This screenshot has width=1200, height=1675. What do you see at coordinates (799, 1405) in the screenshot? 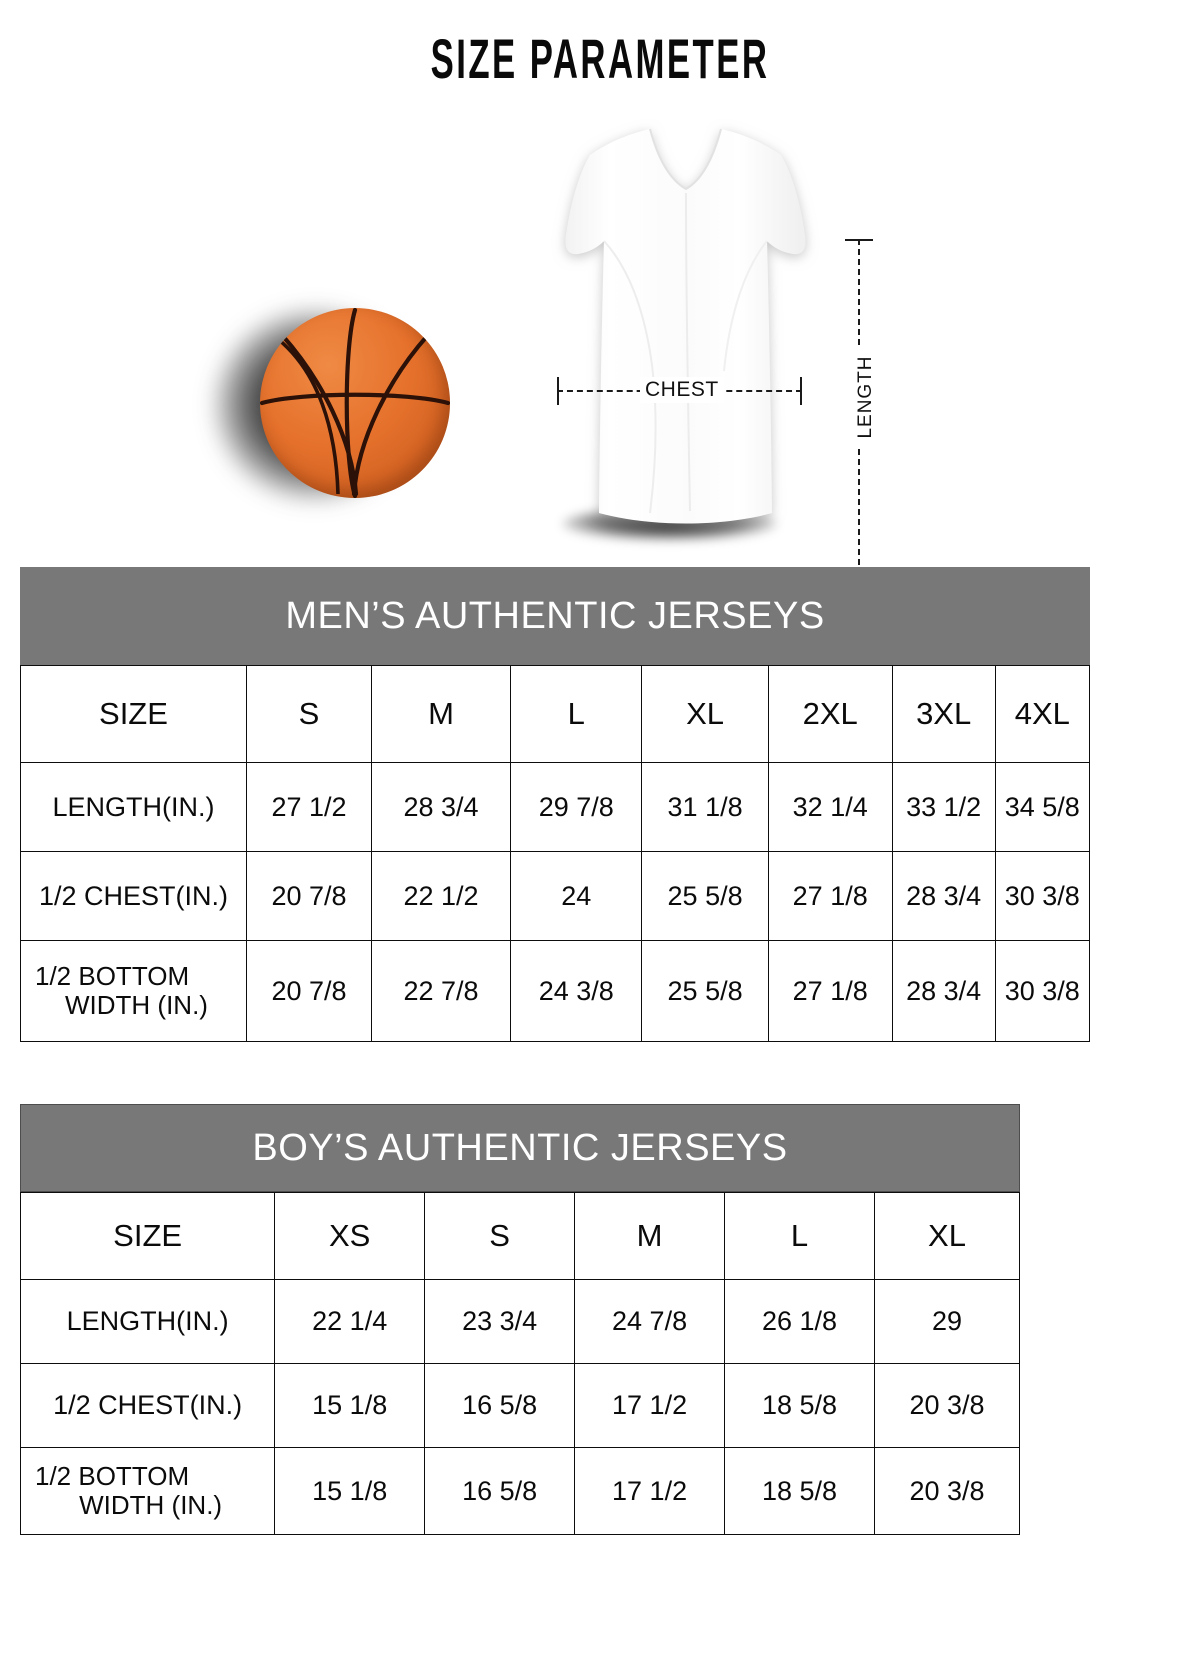
I see `cell-chest-l: 18 5/8` at bounding box center [799, 1405].